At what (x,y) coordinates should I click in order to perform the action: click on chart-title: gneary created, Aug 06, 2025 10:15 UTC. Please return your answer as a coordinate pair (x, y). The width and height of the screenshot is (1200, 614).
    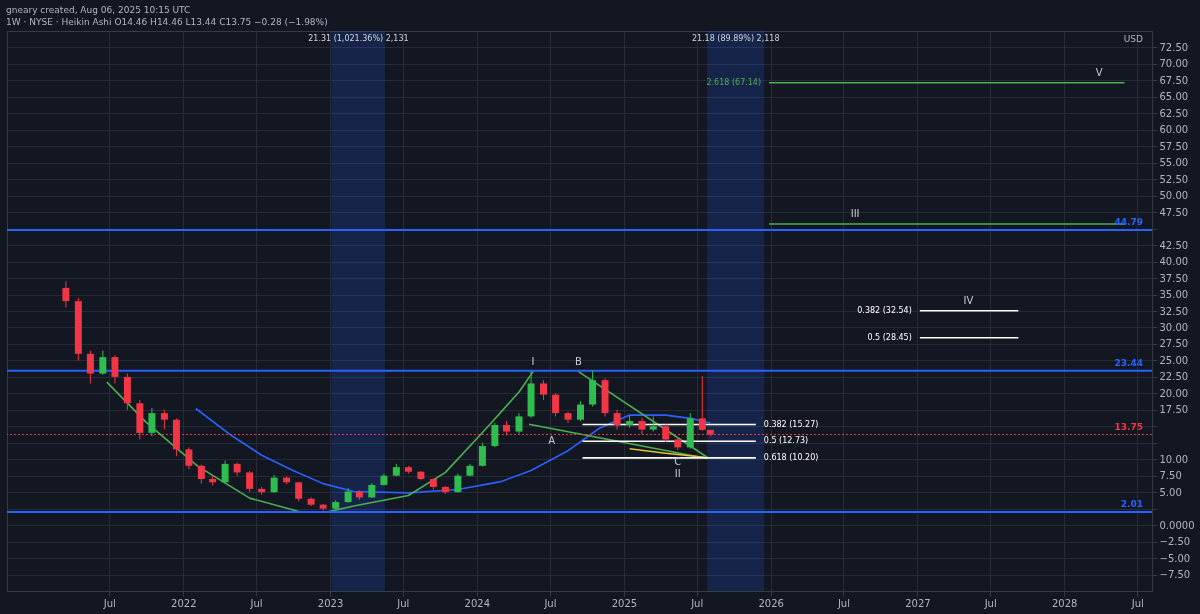
    Looking at the image, I should click on (98, 10).